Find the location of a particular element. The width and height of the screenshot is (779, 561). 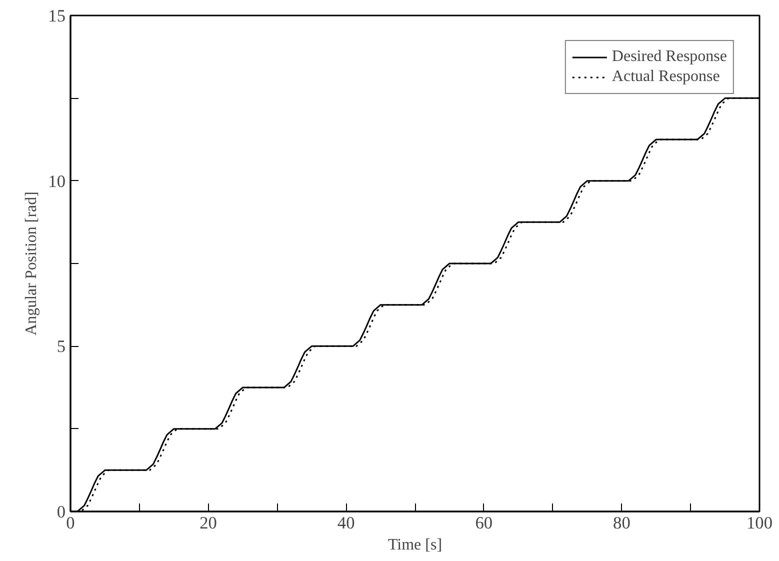

legend-label: Desired Response is located at coordinates (669, 57).